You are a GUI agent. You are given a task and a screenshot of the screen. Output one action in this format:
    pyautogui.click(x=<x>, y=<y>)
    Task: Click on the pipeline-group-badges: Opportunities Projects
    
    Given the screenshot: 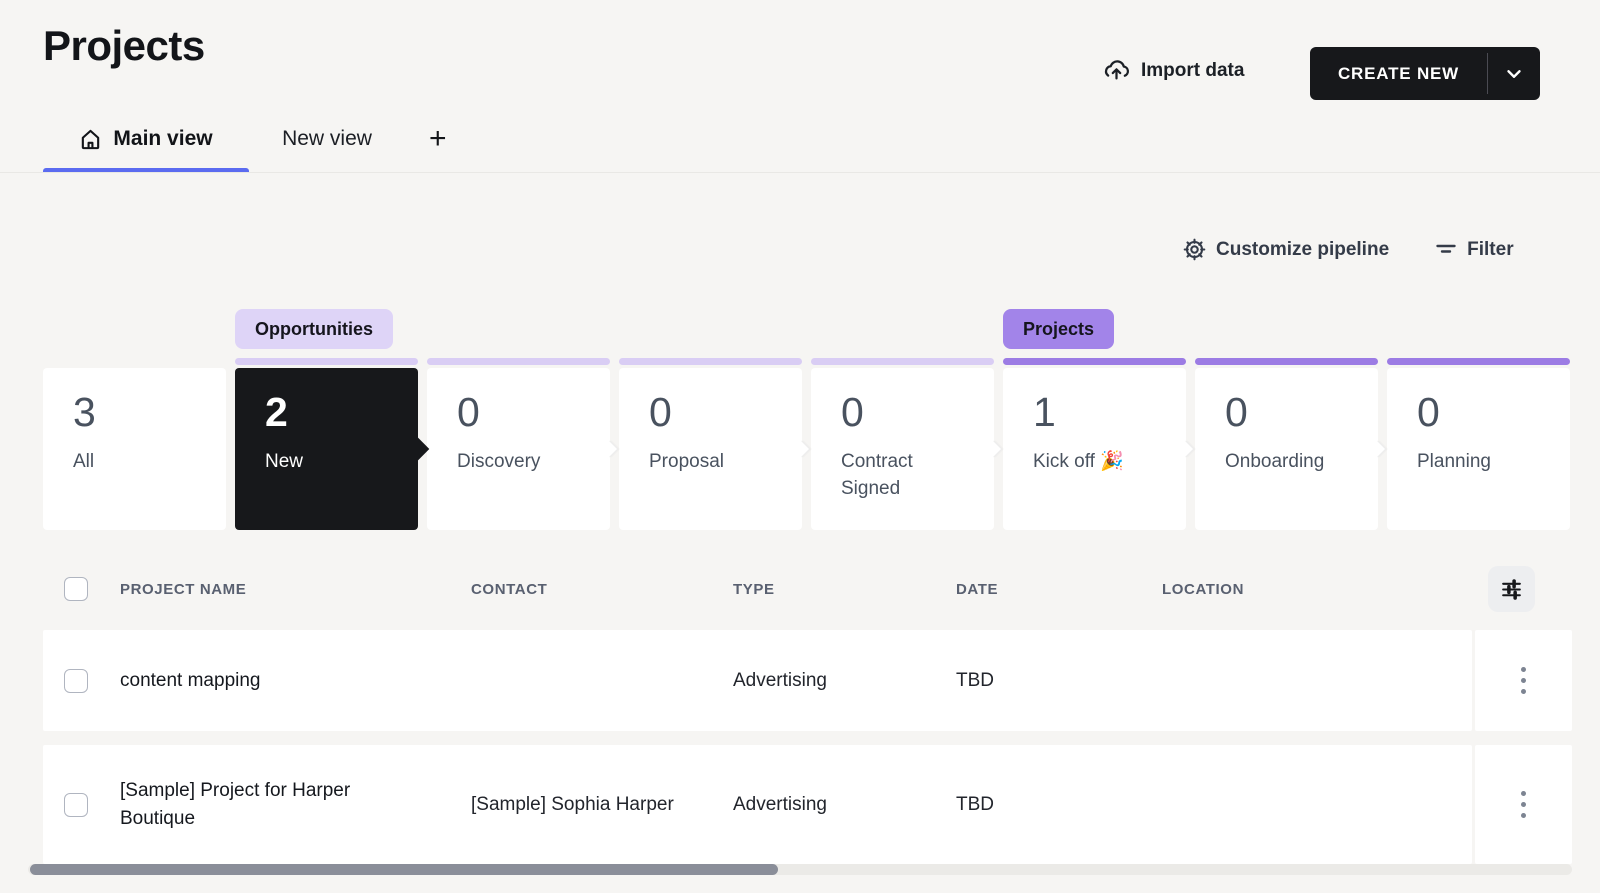 What is the action you would take?
    pyautogui.click(x=808, y=329)
    